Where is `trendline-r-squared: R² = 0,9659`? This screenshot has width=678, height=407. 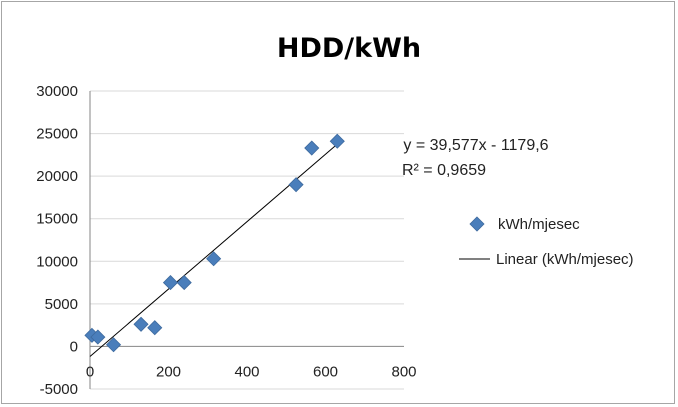
trendline-r-squared: R² = 0,9659 is located at coordinates (444, 170).